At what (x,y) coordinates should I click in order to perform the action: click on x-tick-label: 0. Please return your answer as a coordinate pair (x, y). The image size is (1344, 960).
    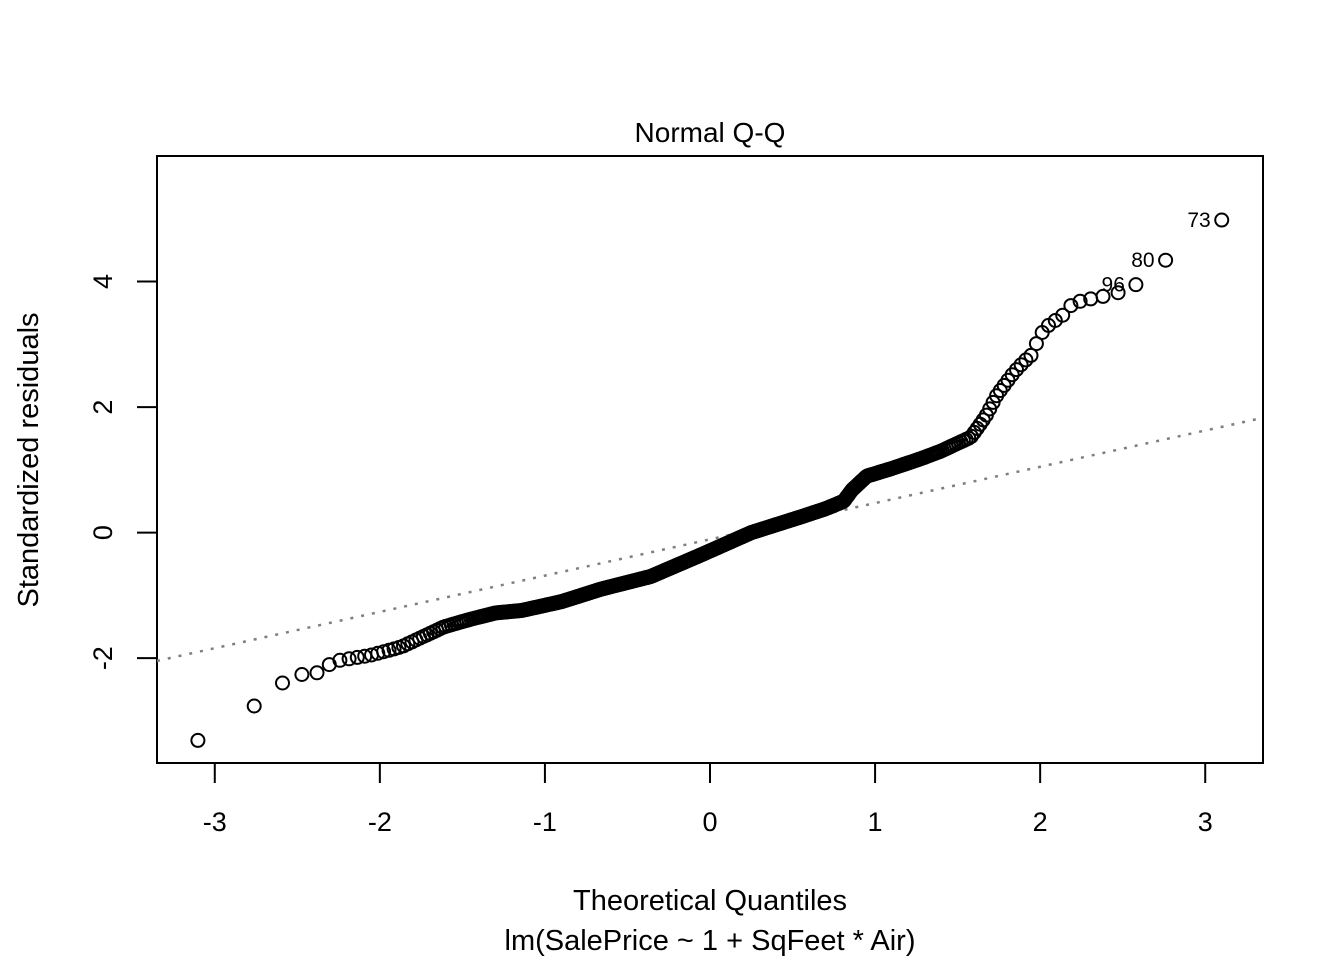
    Looking at the image, I should click on (709, 822).